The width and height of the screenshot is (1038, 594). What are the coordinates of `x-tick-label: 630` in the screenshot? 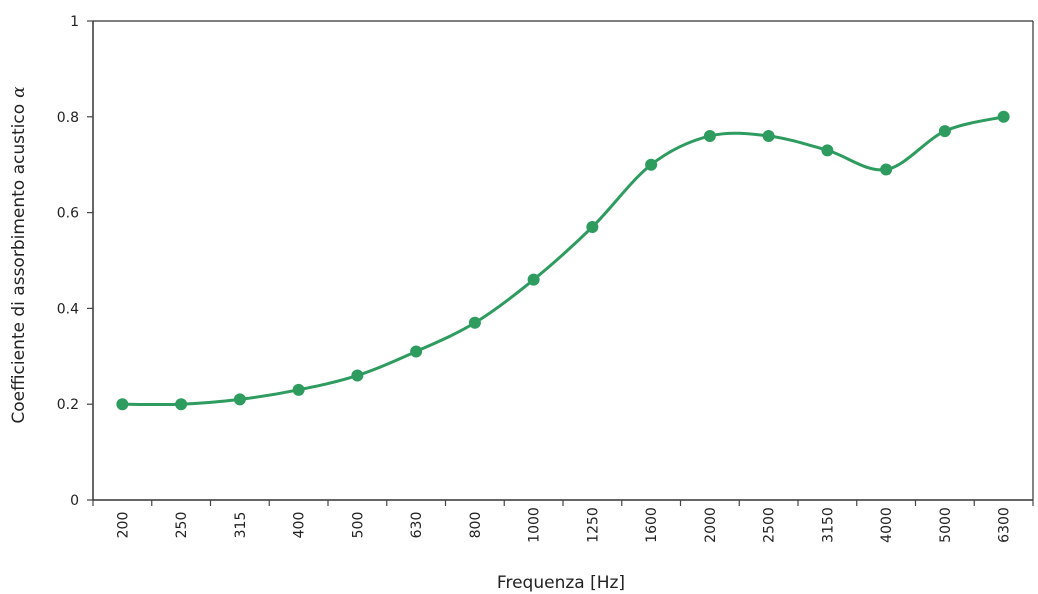 It's located at (417, 525).